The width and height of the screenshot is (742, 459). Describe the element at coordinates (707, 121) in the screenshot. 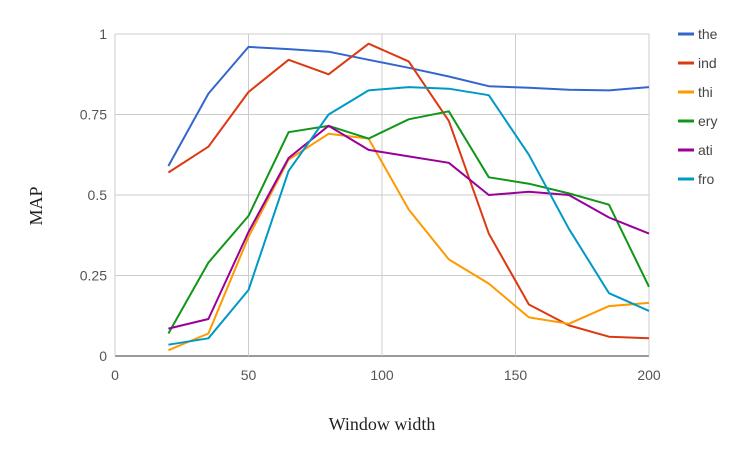

I see `legend-label-ery: ery` at that location.